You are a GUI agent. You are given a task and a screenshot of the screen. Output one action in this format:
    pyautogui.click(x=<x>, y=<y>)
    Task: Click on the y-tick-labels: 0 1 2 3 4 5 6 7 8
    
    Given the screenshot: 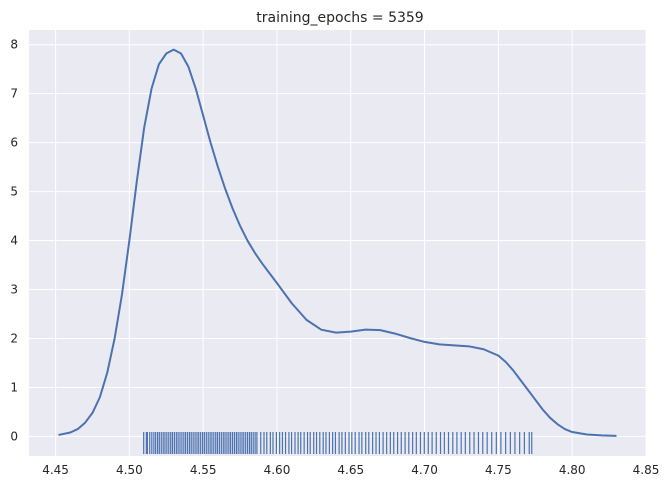 What is the action you would take?
    pyautogui.click(x=14, y=241)
    